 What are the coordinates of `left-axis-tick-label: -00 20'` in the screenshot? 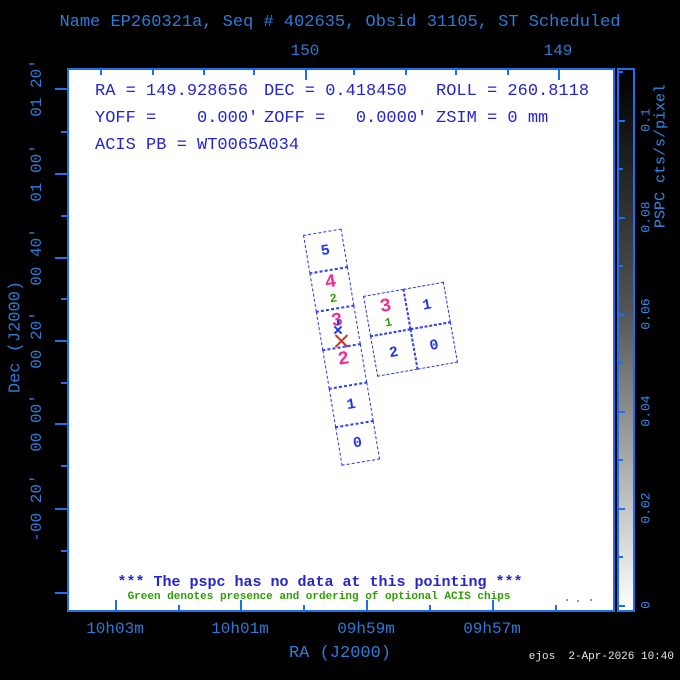 It's located at (37, 508).